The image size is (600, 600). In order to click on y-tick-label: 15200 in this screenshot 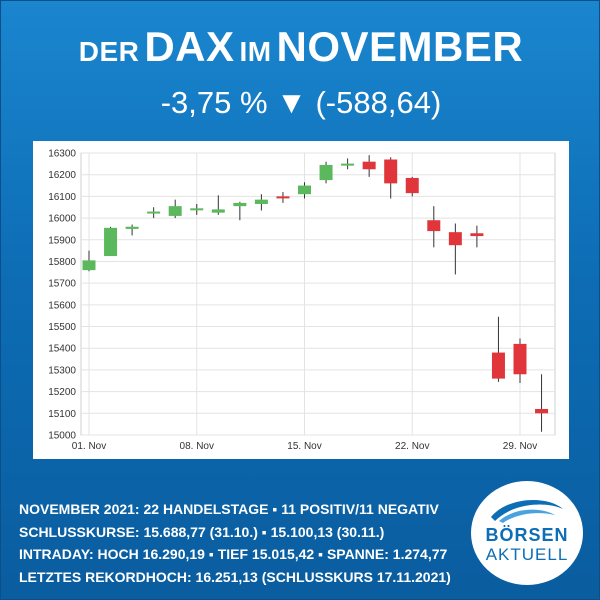, I will do `click(62, 392)`.